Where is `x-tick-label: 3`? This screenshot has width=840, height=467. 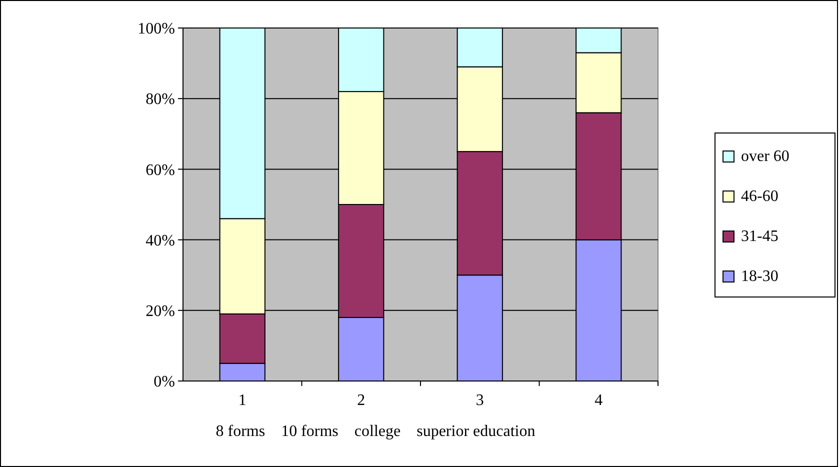 x-tick-label: 3 is located at coordinates (480, 400).